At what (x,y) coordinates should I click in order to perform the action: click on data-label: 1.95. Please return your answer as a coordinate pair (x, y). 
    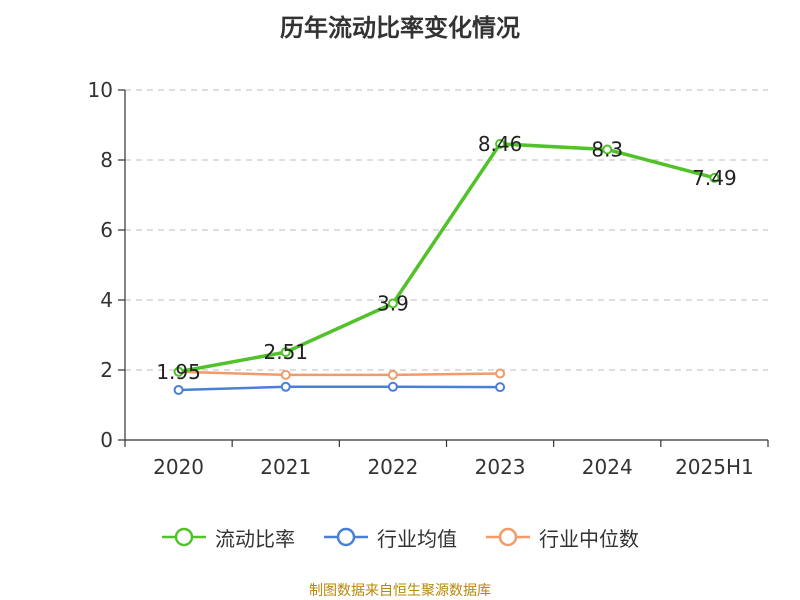
    Looking at the image, I should click on (178, 372).